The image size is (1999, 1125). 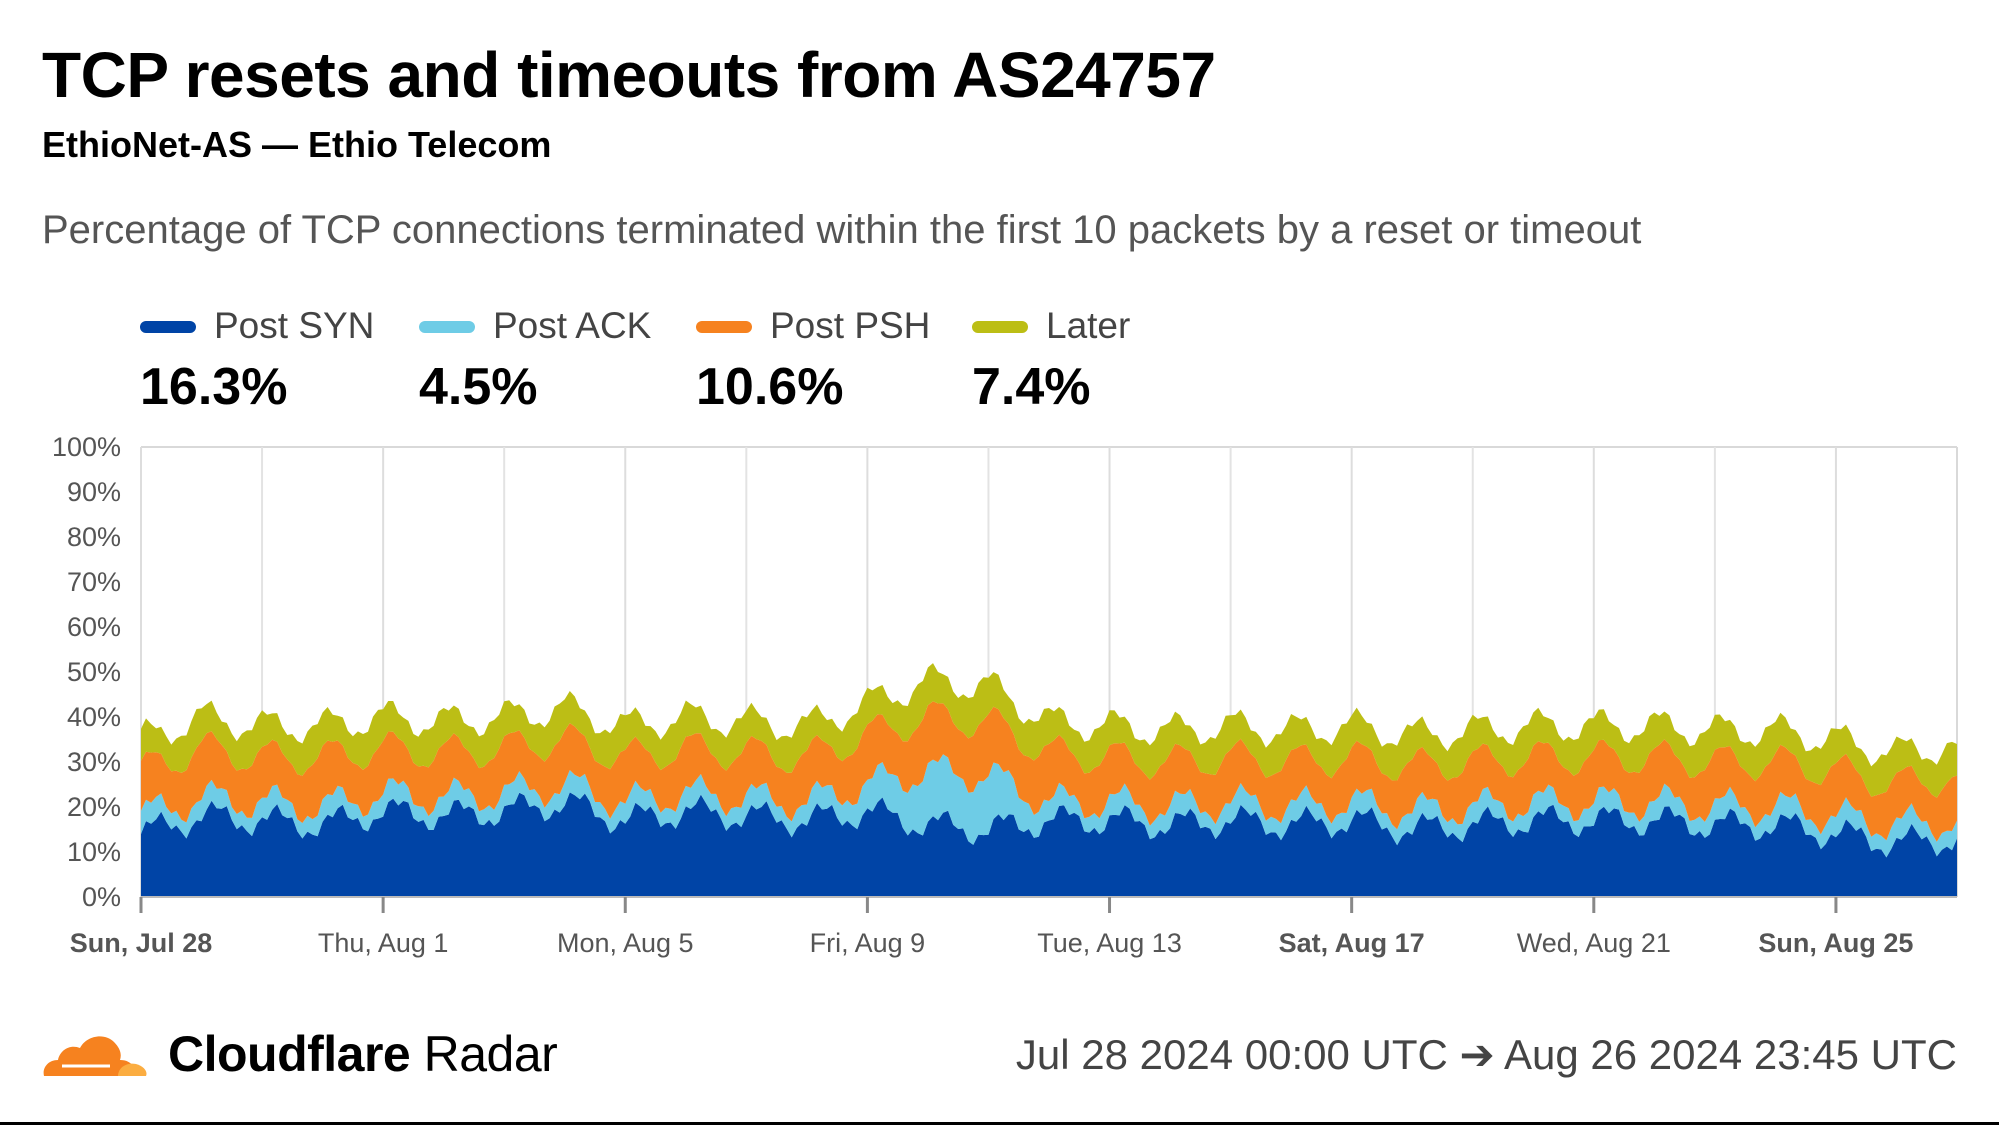 I want to click on footer-brand: Cloudflare Radar, so click(x=363, y=1054).